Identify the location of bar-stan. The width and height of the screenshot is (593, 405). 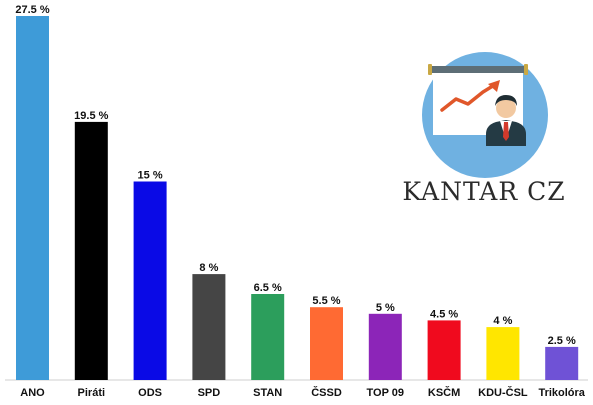
(268, 337).